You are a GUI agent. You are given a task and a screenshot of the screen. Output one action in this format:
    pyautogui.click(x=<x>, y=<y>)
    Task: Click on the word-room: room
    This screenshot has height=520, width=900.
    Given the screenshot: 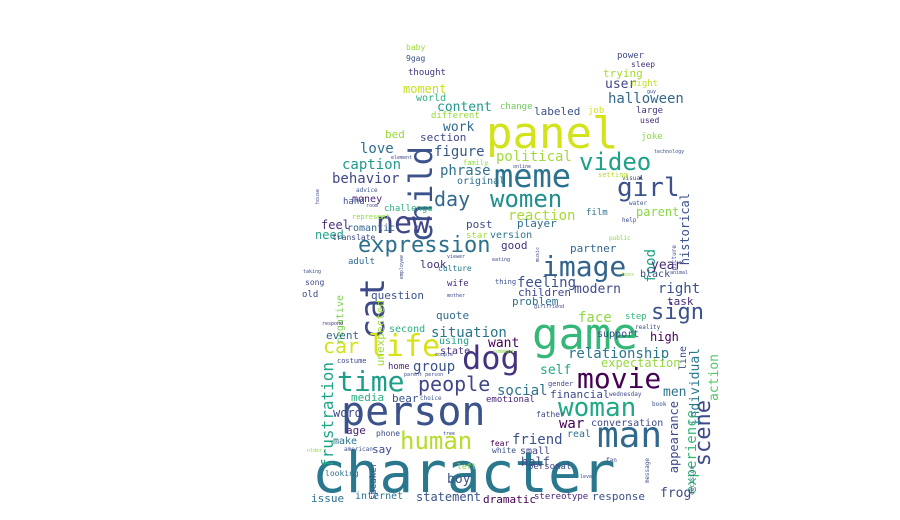 What is the action you would take?
    pyautogui.click(x=372, y=206)
    